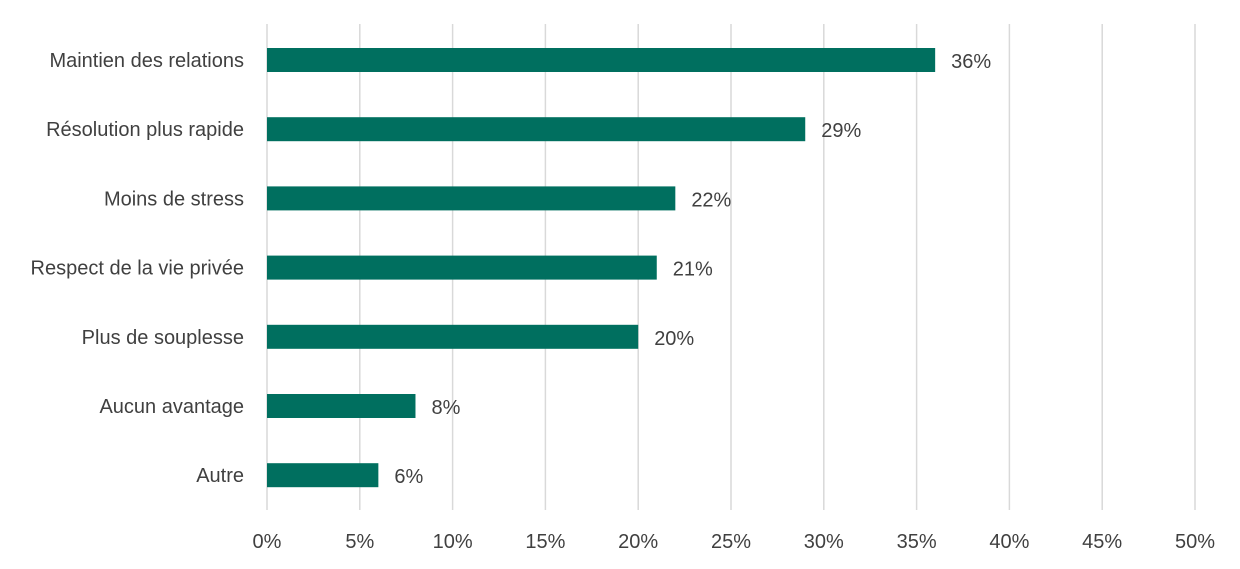 The width and height of the screenshot is (1240, 569). What do you see at coordinates (971, 62) in the screenshot?
I see `data-label: 36%` at bounding box center [971, 62].